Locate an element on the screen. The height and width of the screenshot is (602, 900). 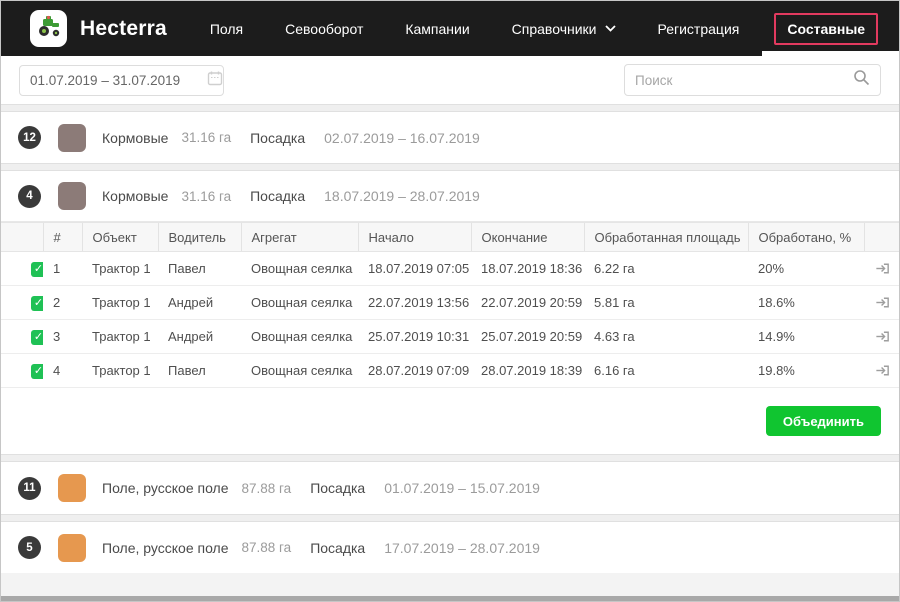
col-header-area: Обработанная площадь is located at coordinates (665, 237).